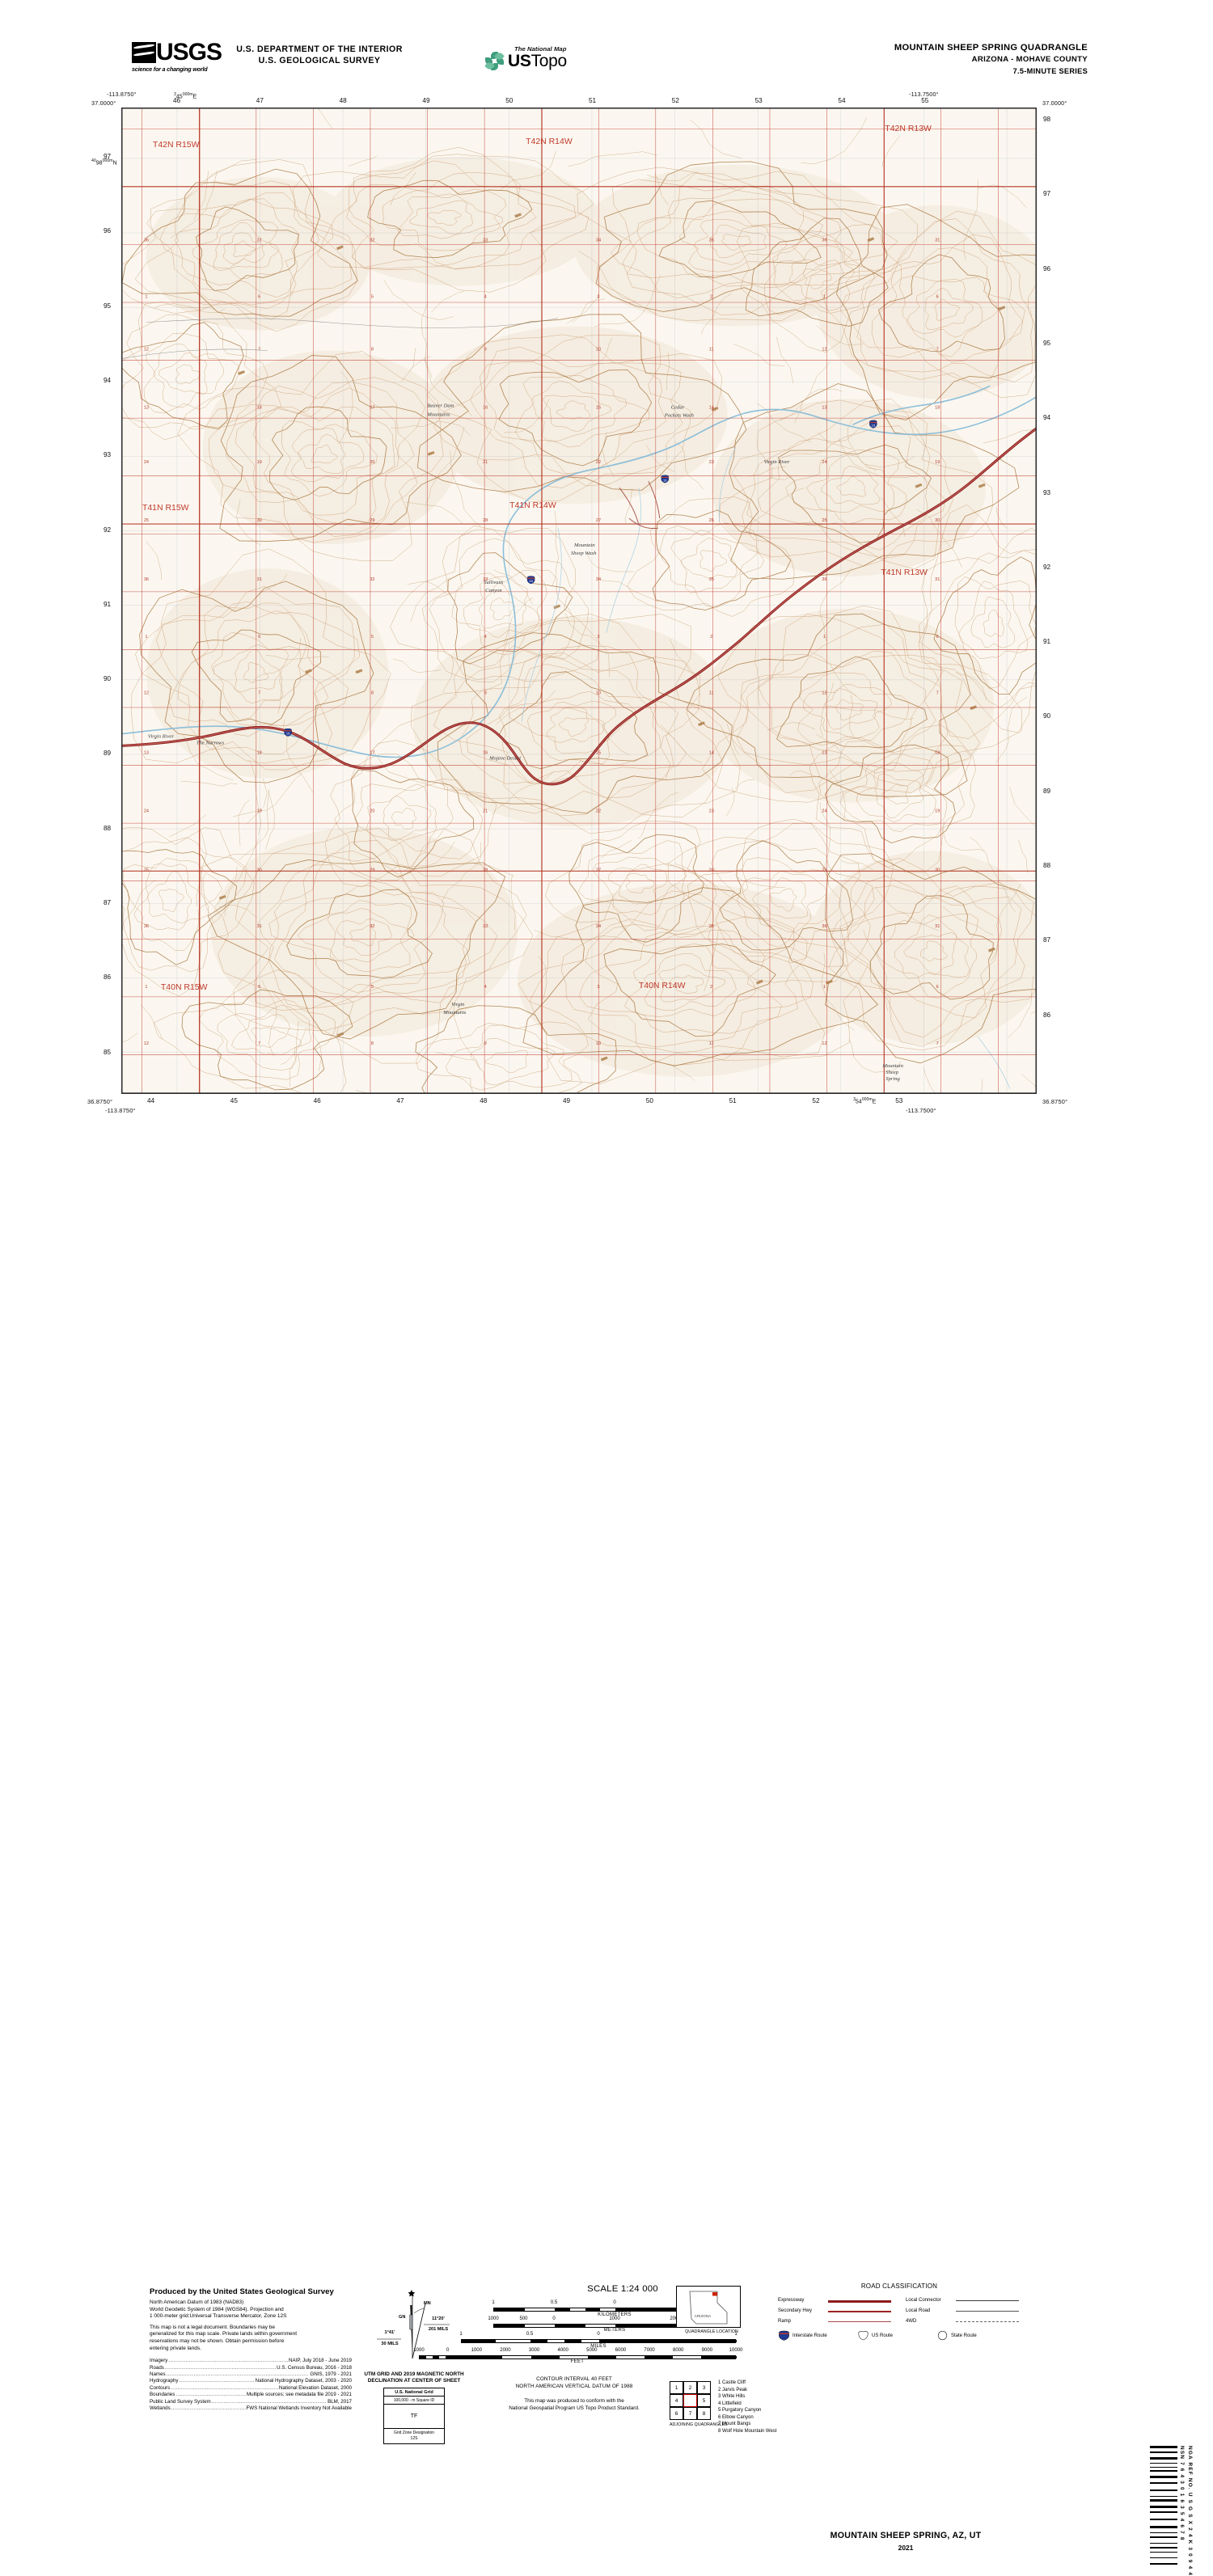  Describe the element at coordinates (151, 1100) in the screenshot. I see `grid-tick-bottom: 44` at that location.